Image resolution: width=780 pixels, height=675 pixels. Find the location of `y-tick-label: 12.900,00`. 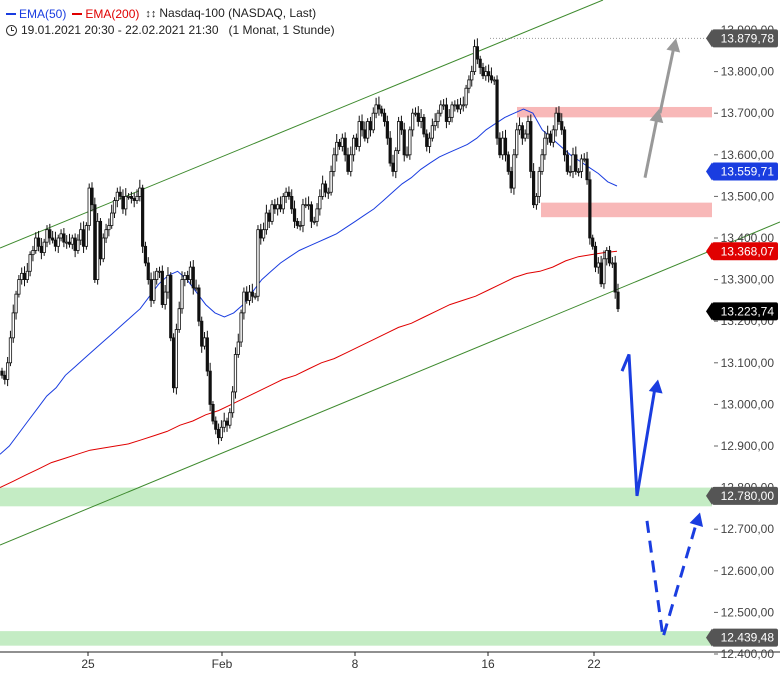

y-tick-label: 12.900,00 is located at coordinates (748, 446).